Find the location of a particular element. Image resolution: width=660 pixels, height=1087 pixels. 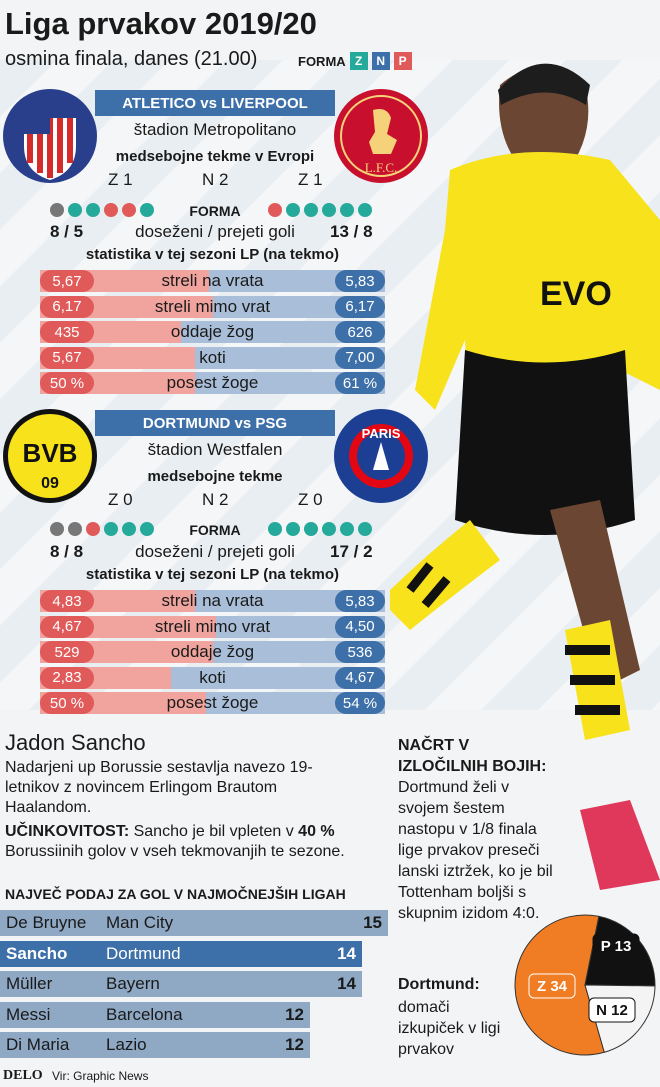

stat-left-value: 2,83 is located at coordinates (67, 677).